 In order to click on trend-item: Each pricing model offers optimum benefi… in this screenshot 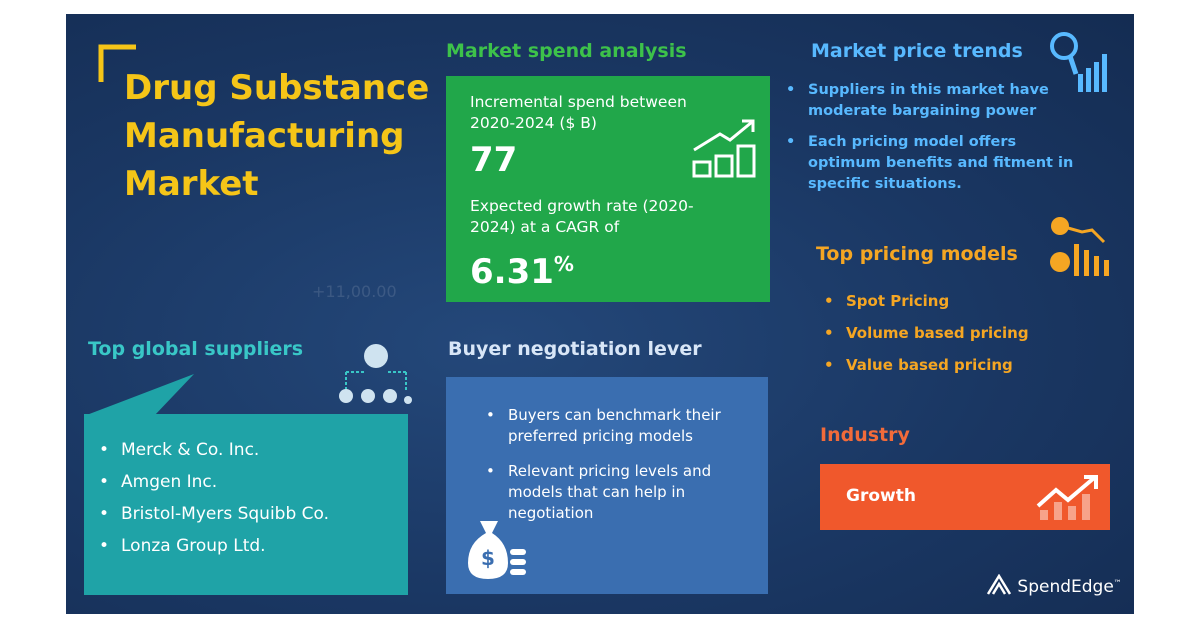, I will do `click(932, 163)`.